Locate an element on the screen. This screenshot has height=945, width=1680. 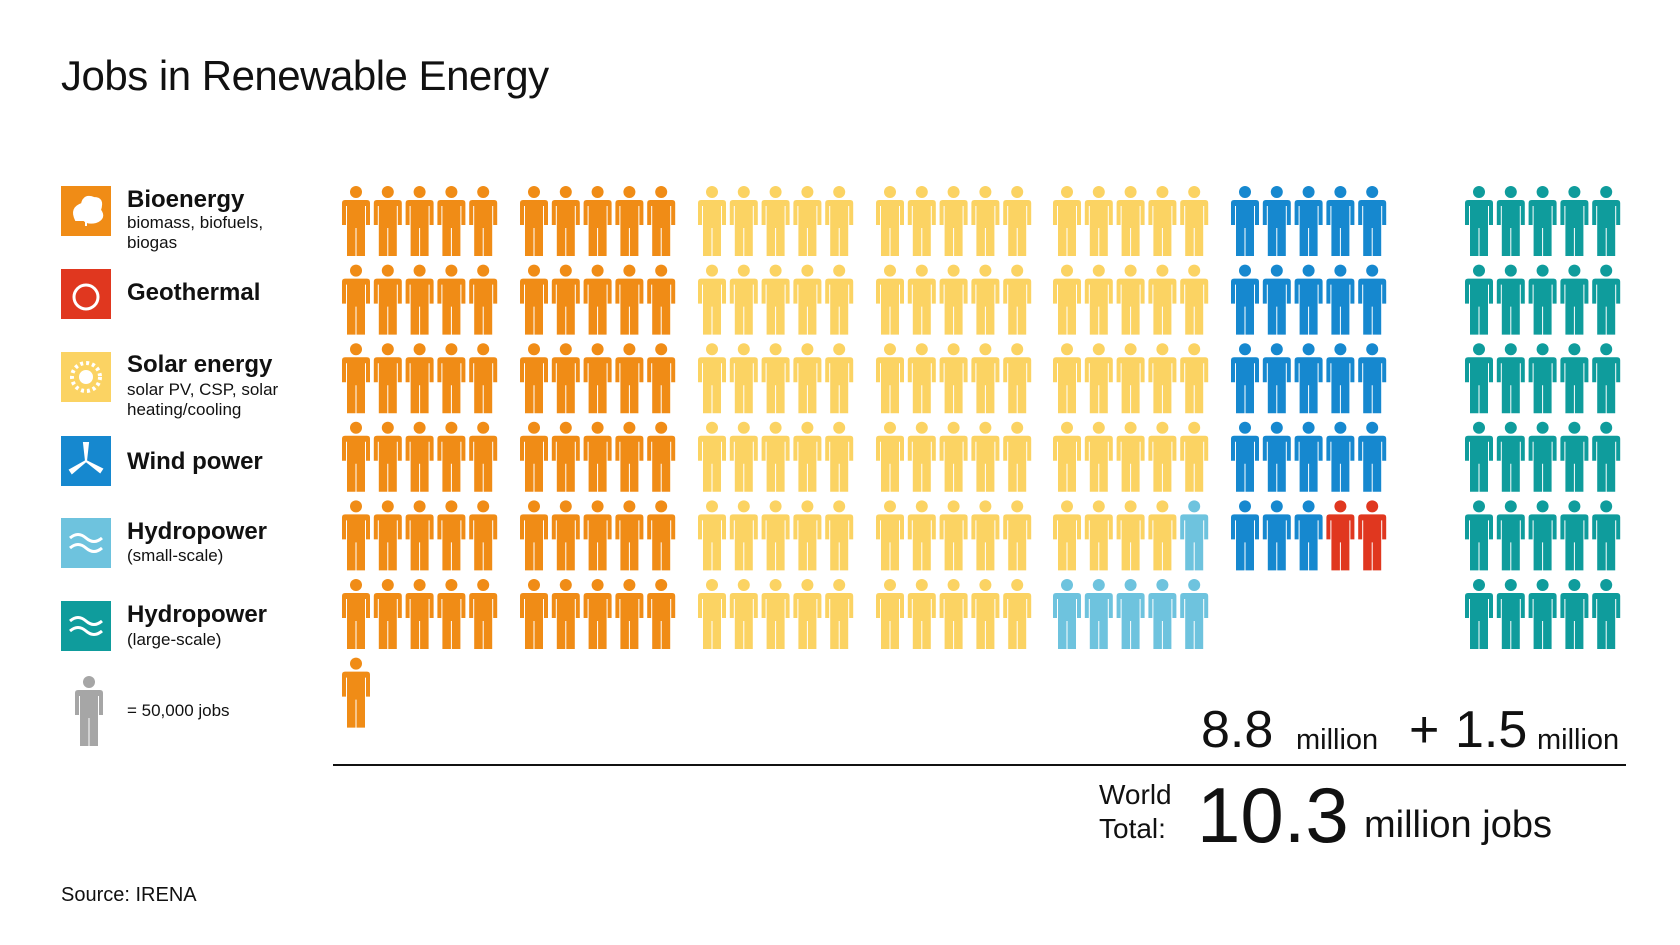
leaf-glyph is located at coordinates (88, 210).